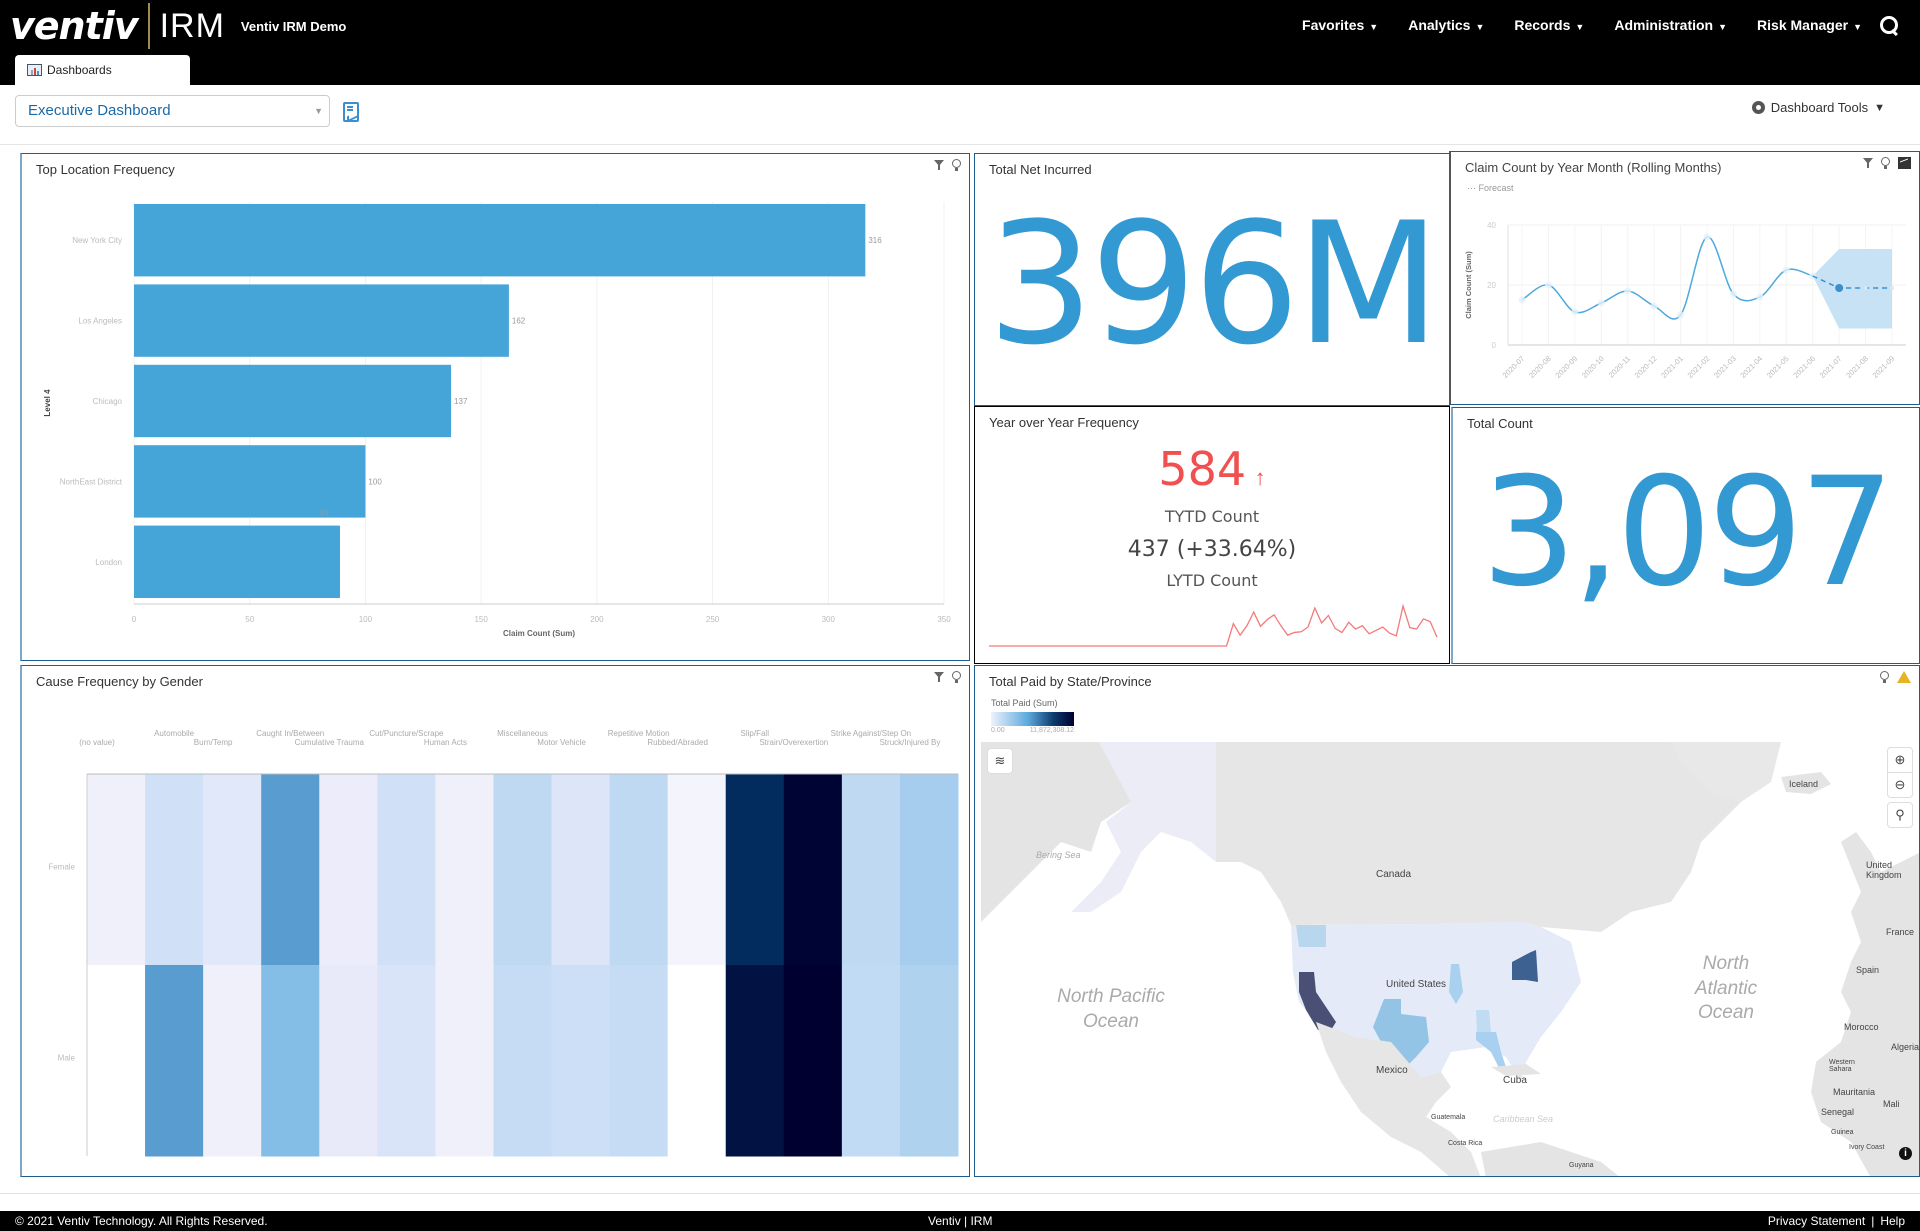 This screenshot has height=1231, width=1920. What do you see at coordinates (1816, 1221) in the screenshot?
I see `privacy-statement-link: Privacy Statement` at bounding box center [1816, 1221].